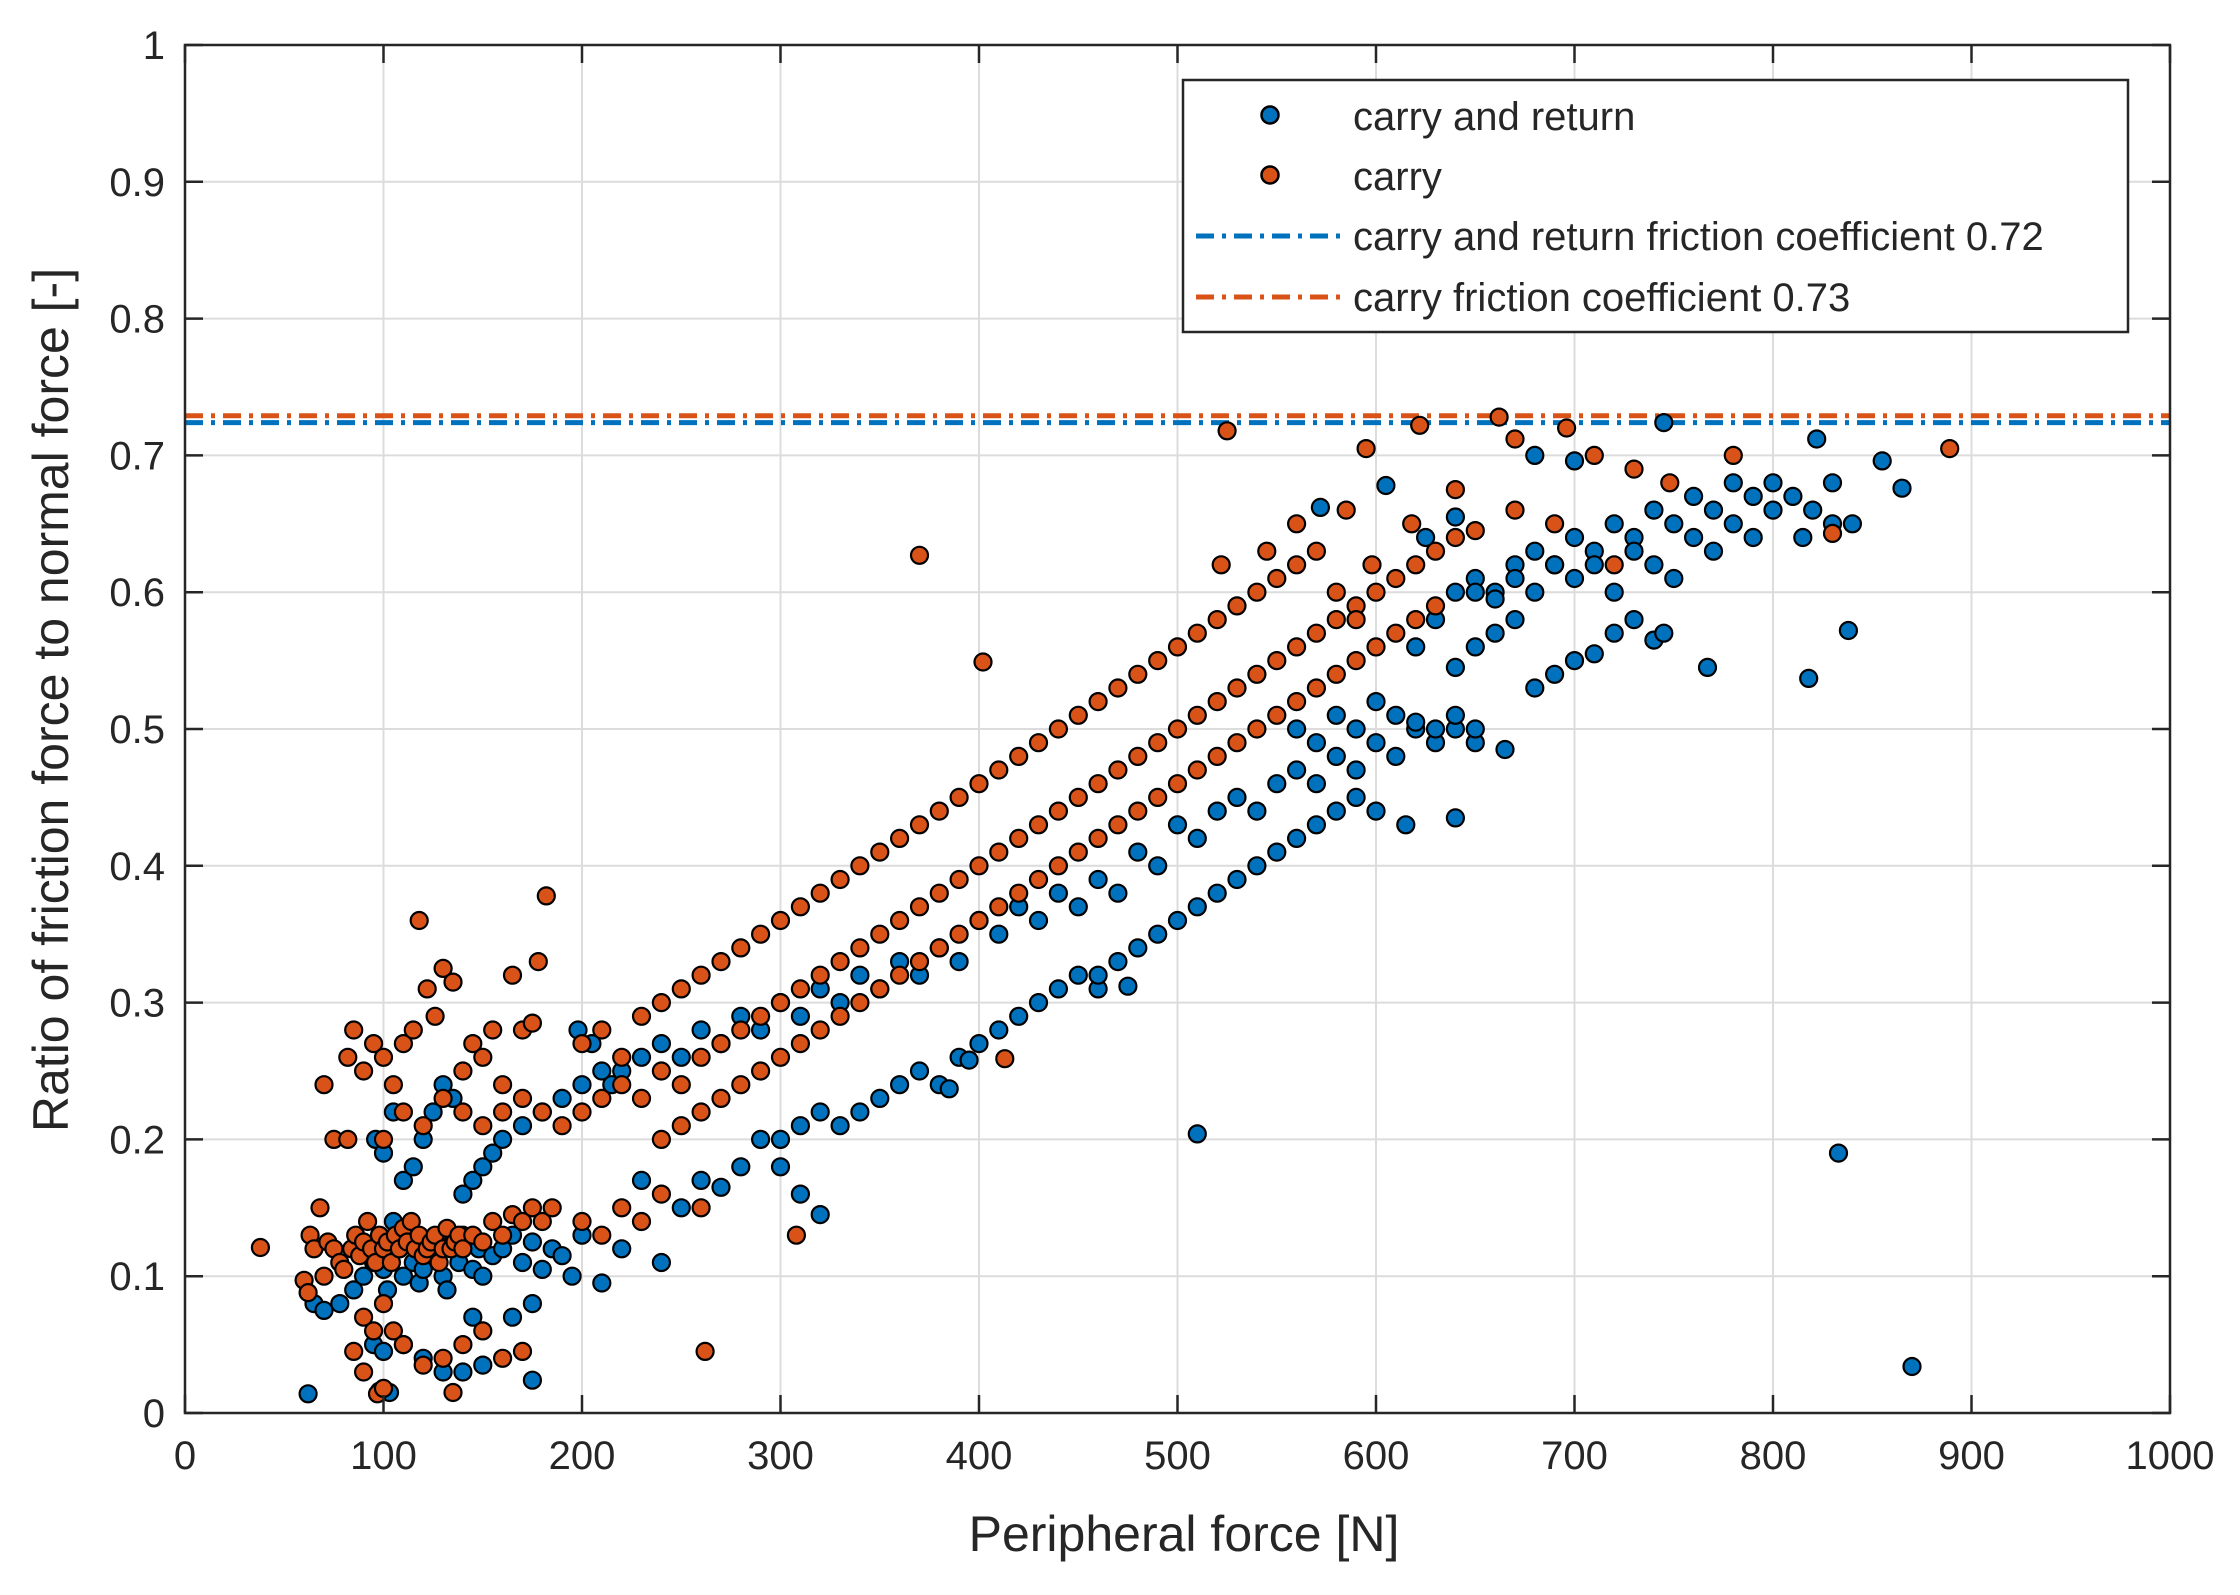  Describe the element at coordinates (137, 593) in the screenshot. I see `y-tick-label-6: 0.6` at that location.